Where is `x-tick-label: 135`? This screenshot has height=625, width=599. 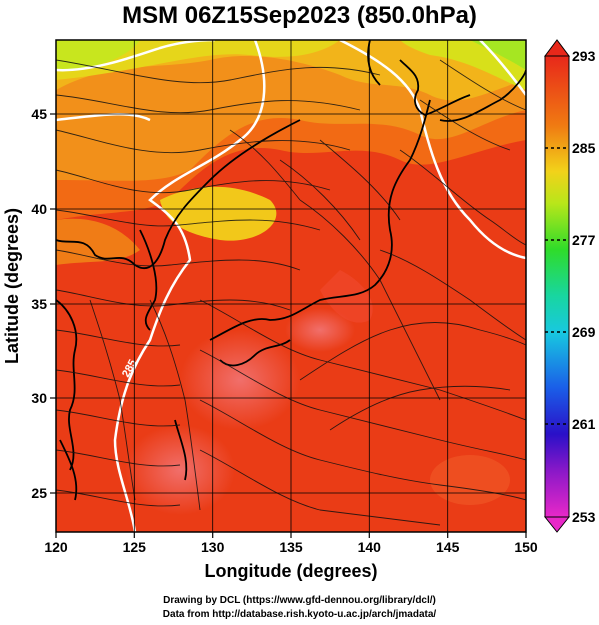 x-tick-label: 135 is located at coordinates (291, 547).